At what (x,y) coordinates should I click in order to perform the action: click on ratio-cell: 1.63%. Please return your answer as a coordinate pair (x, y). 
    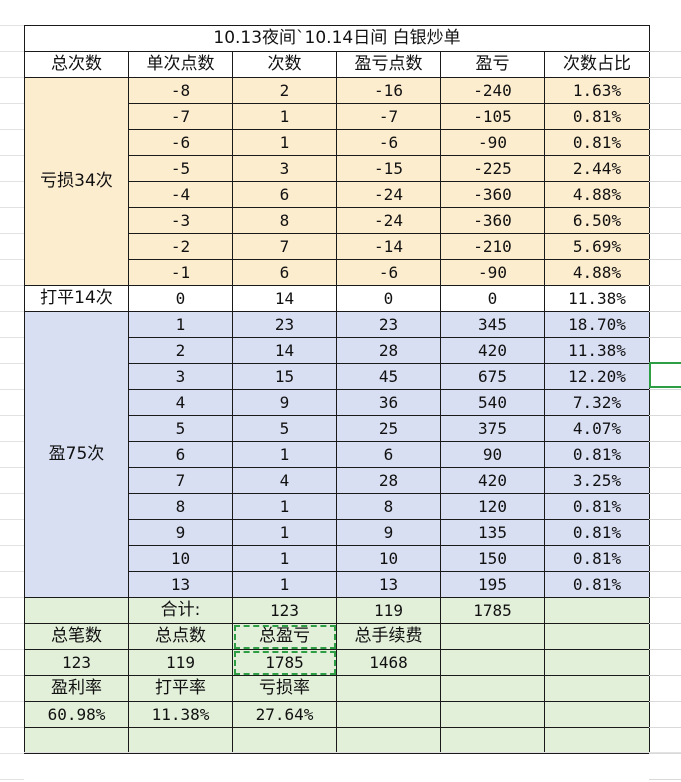
    Looking at the image, I should click on (597, 90).